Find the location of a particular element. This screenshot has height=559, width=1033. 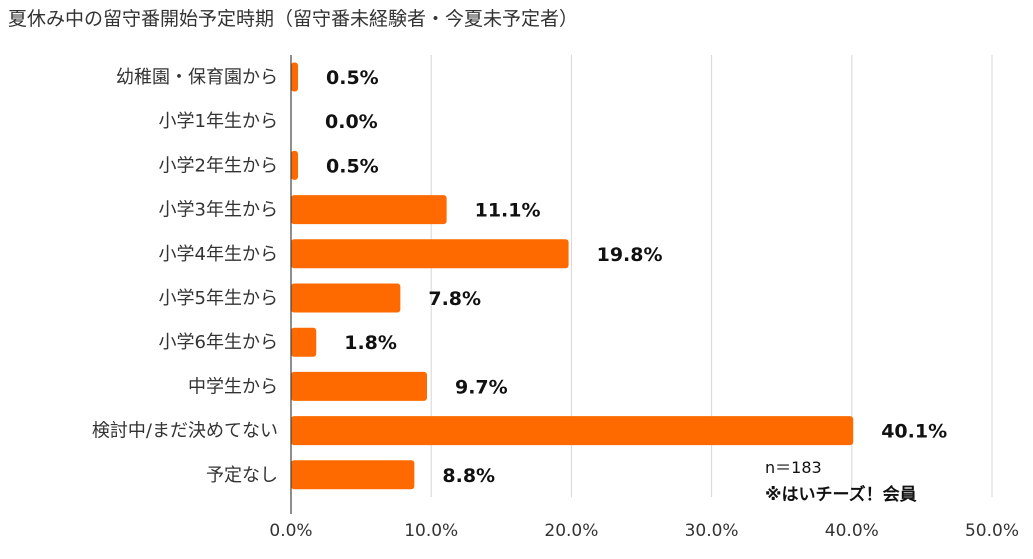

x-tick-label: 10.0% is located at coordinates (431, 531).